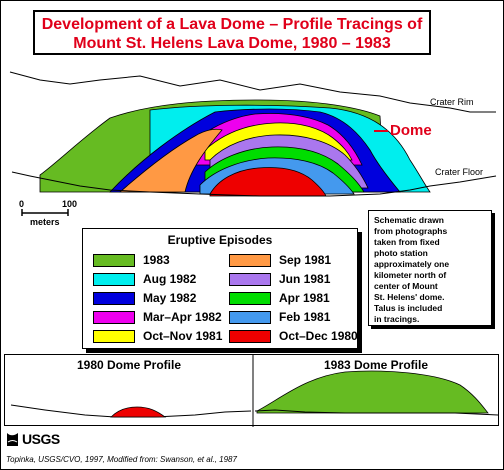 This screenshot has height=470, width=504. Describe the element at coordinates (41, 439) in the screenshot. I see `usgs-logo-text: USGS` at that location.